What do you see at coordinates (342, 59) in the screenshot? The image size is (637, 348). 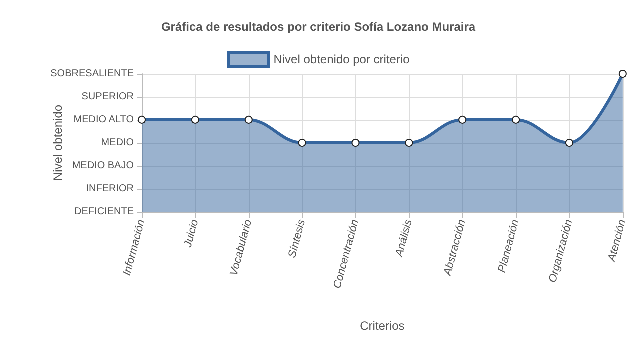 I see `legend-label: Nivel obtenido por criterio` at bounding box center [342, 59].